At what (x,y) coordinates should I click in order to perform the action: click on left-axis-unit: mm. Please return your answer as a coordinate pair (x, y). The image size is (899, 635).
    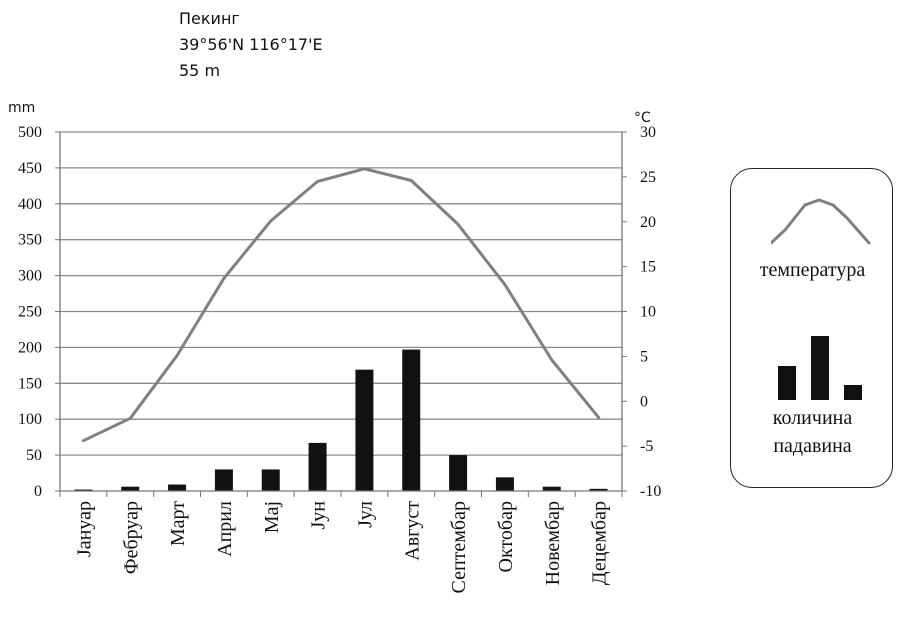
    Looking at the image, I should click on (21, 108).